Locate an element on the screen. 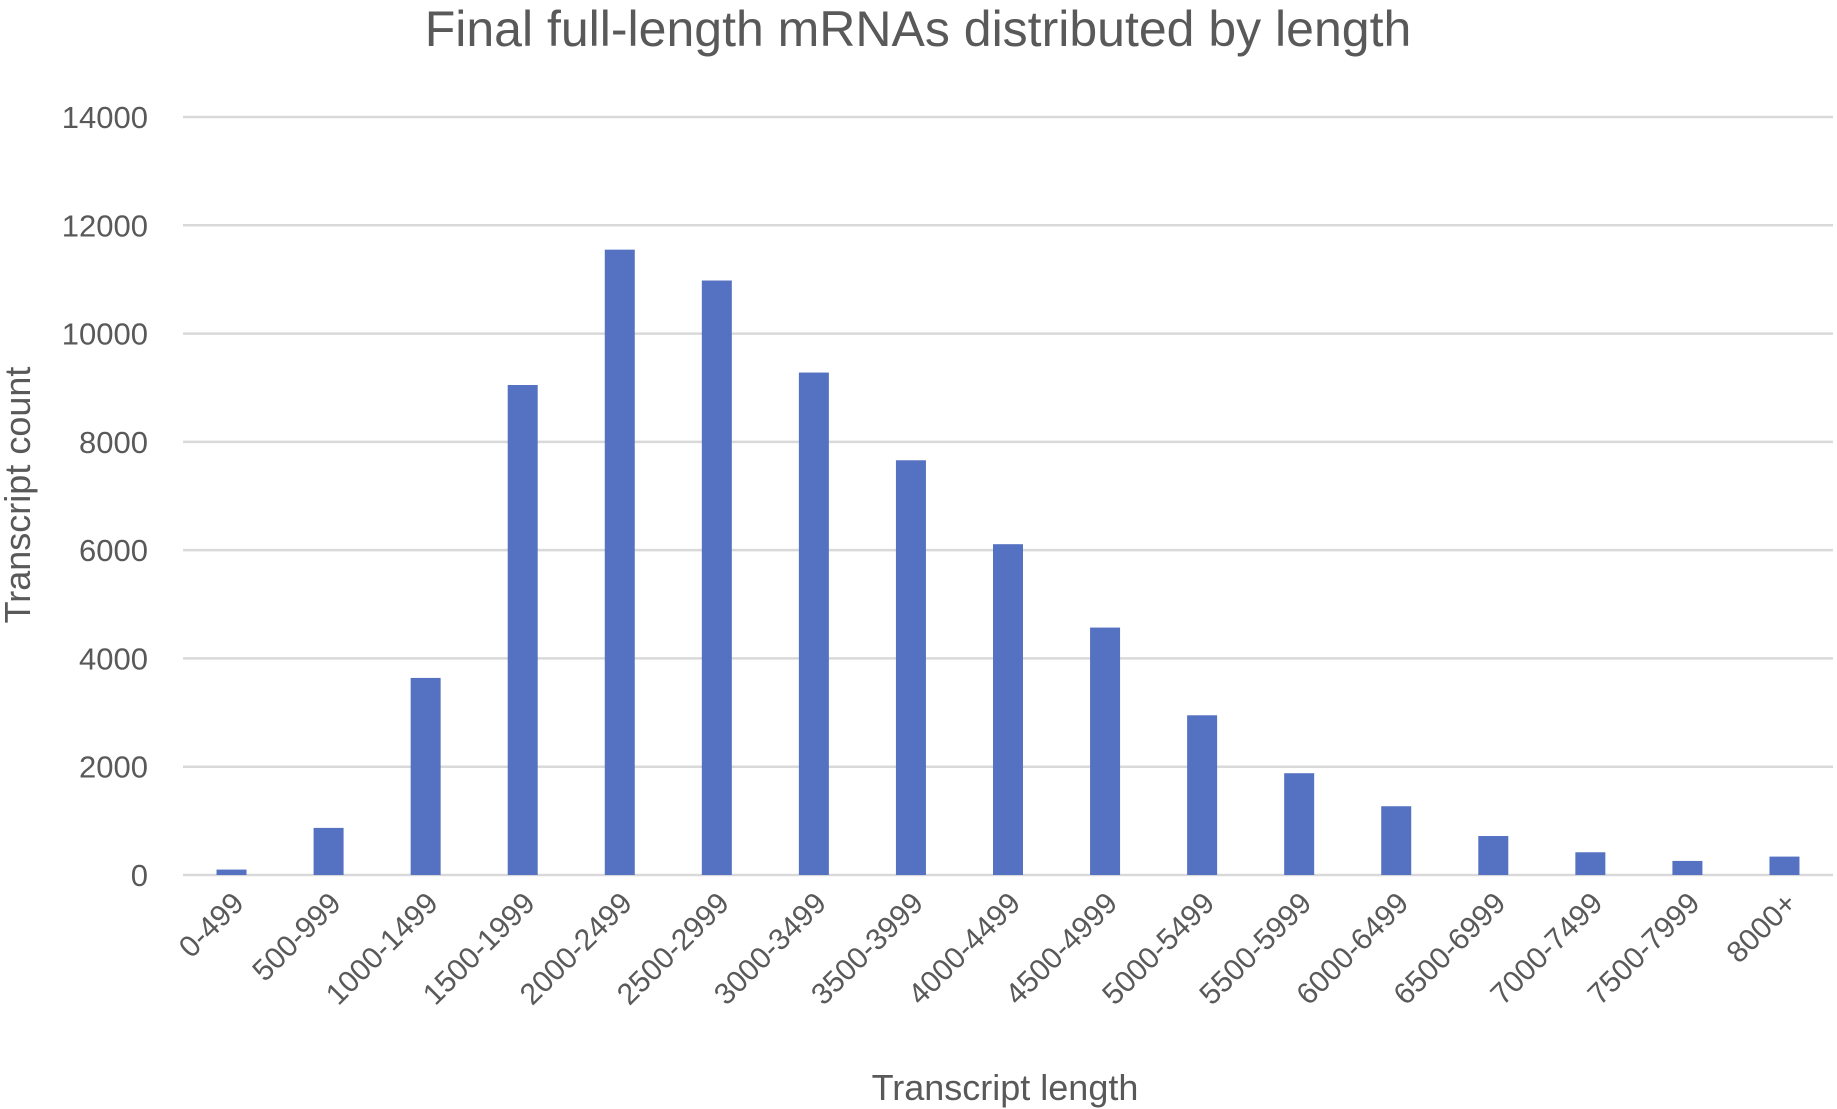 This screenshot has width=1837, height=1109. y-tick-label: 0 is located at coordinates (139, 875).